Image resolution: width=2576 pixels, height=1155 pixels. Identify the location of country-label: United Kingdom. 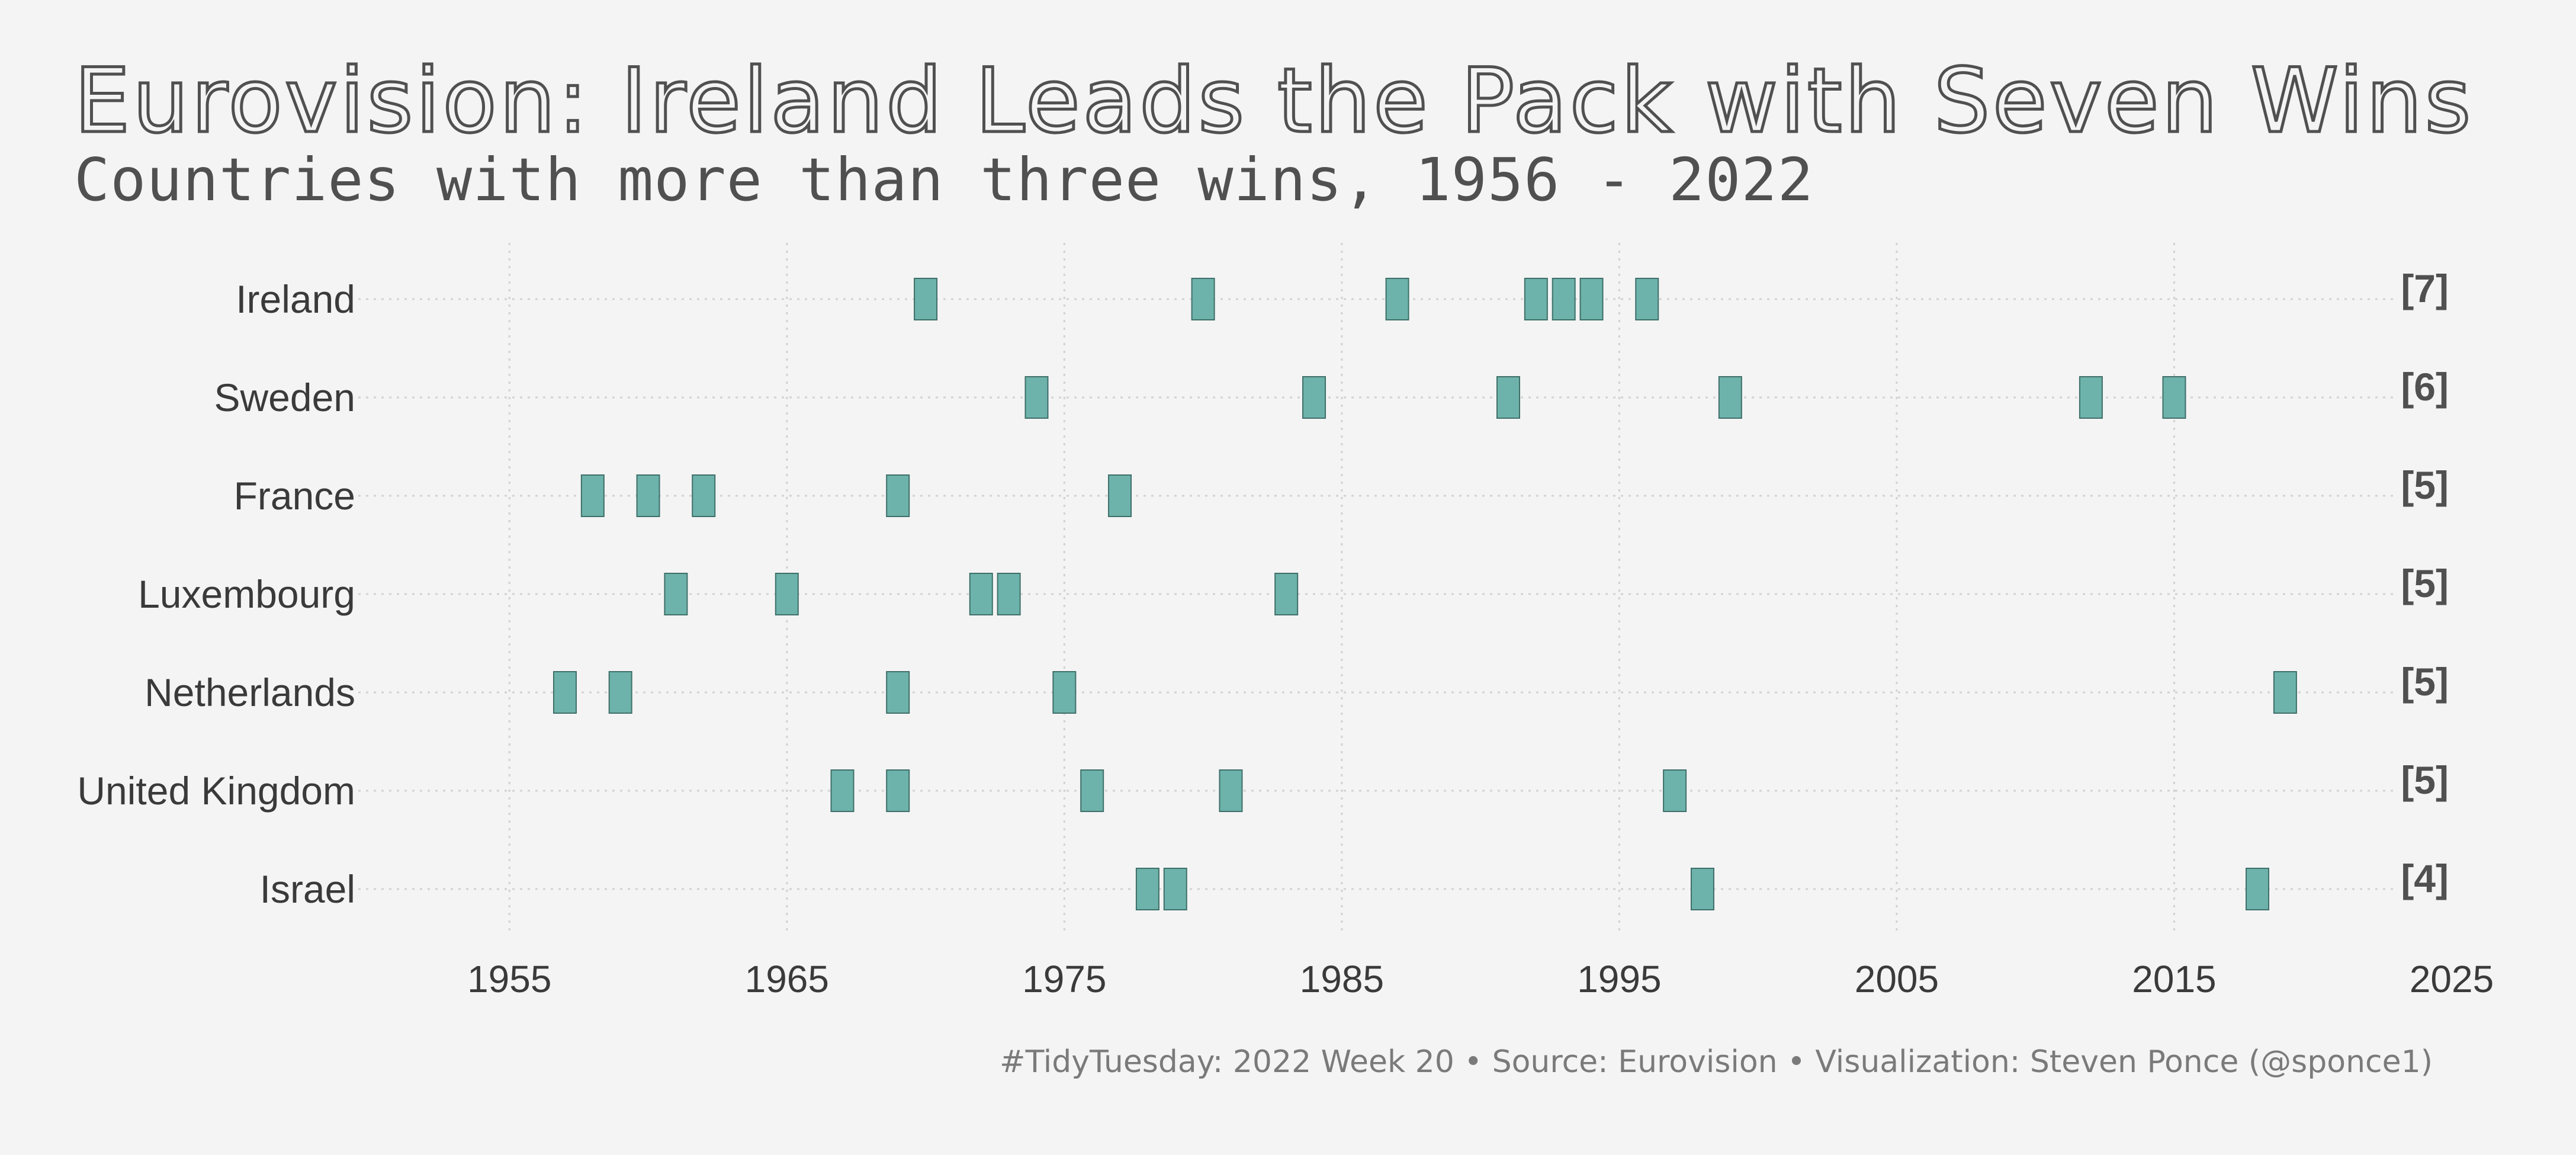
(216, 791).